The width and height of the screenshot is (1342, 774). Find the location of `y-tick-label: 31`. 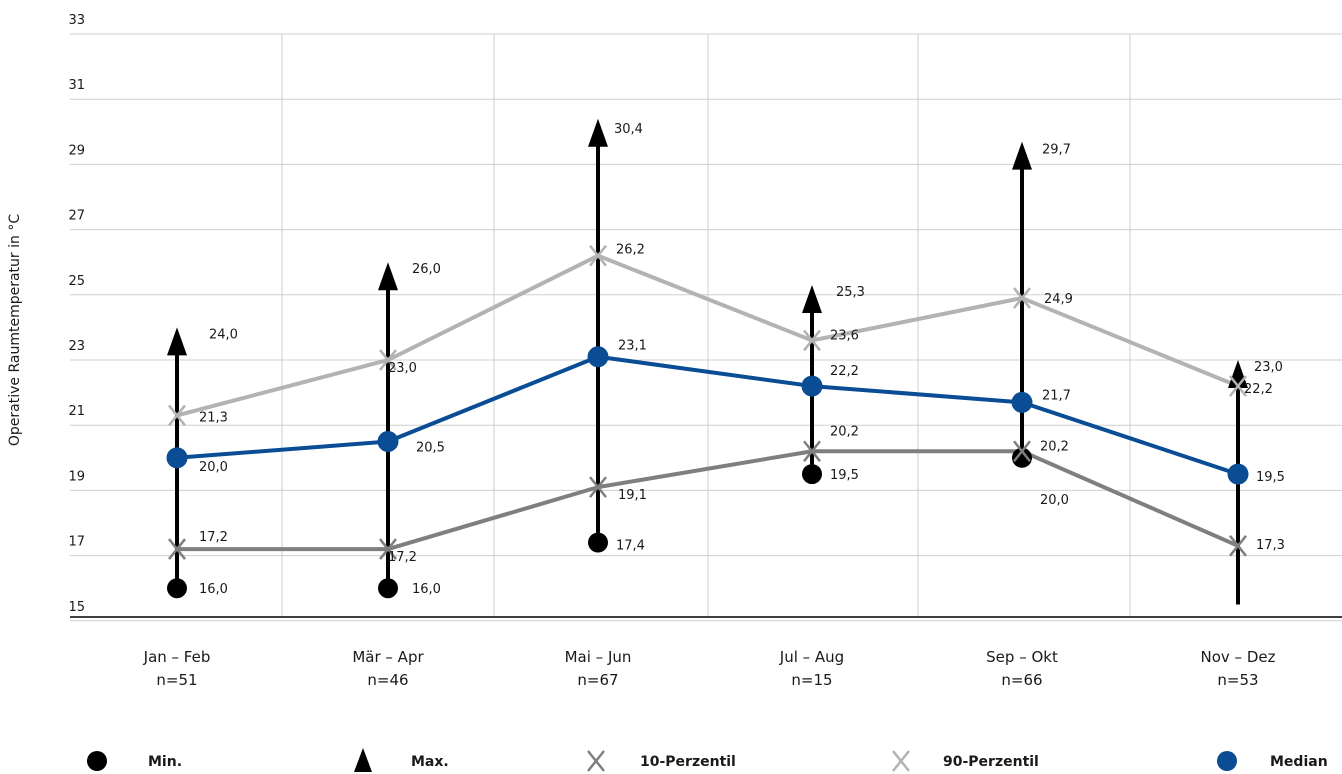

y-tick-label: 31 is located at coordinates (76, 85).